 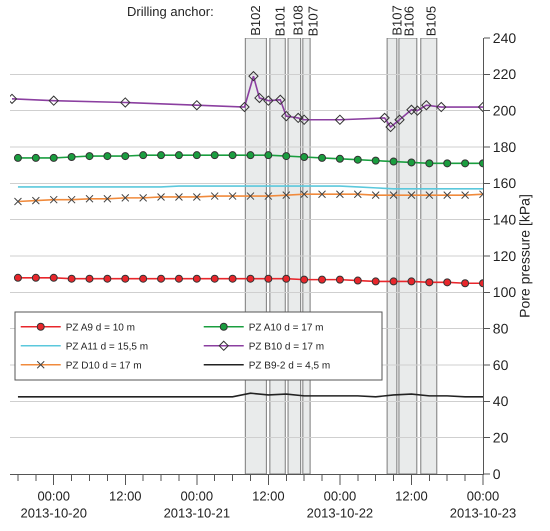 I want to click on y-tick-label: 0, so click(x=496, y=474).